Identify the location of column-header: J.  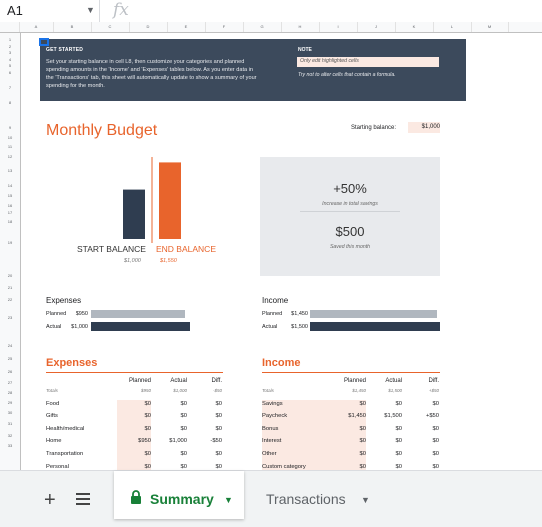
(376, 27).